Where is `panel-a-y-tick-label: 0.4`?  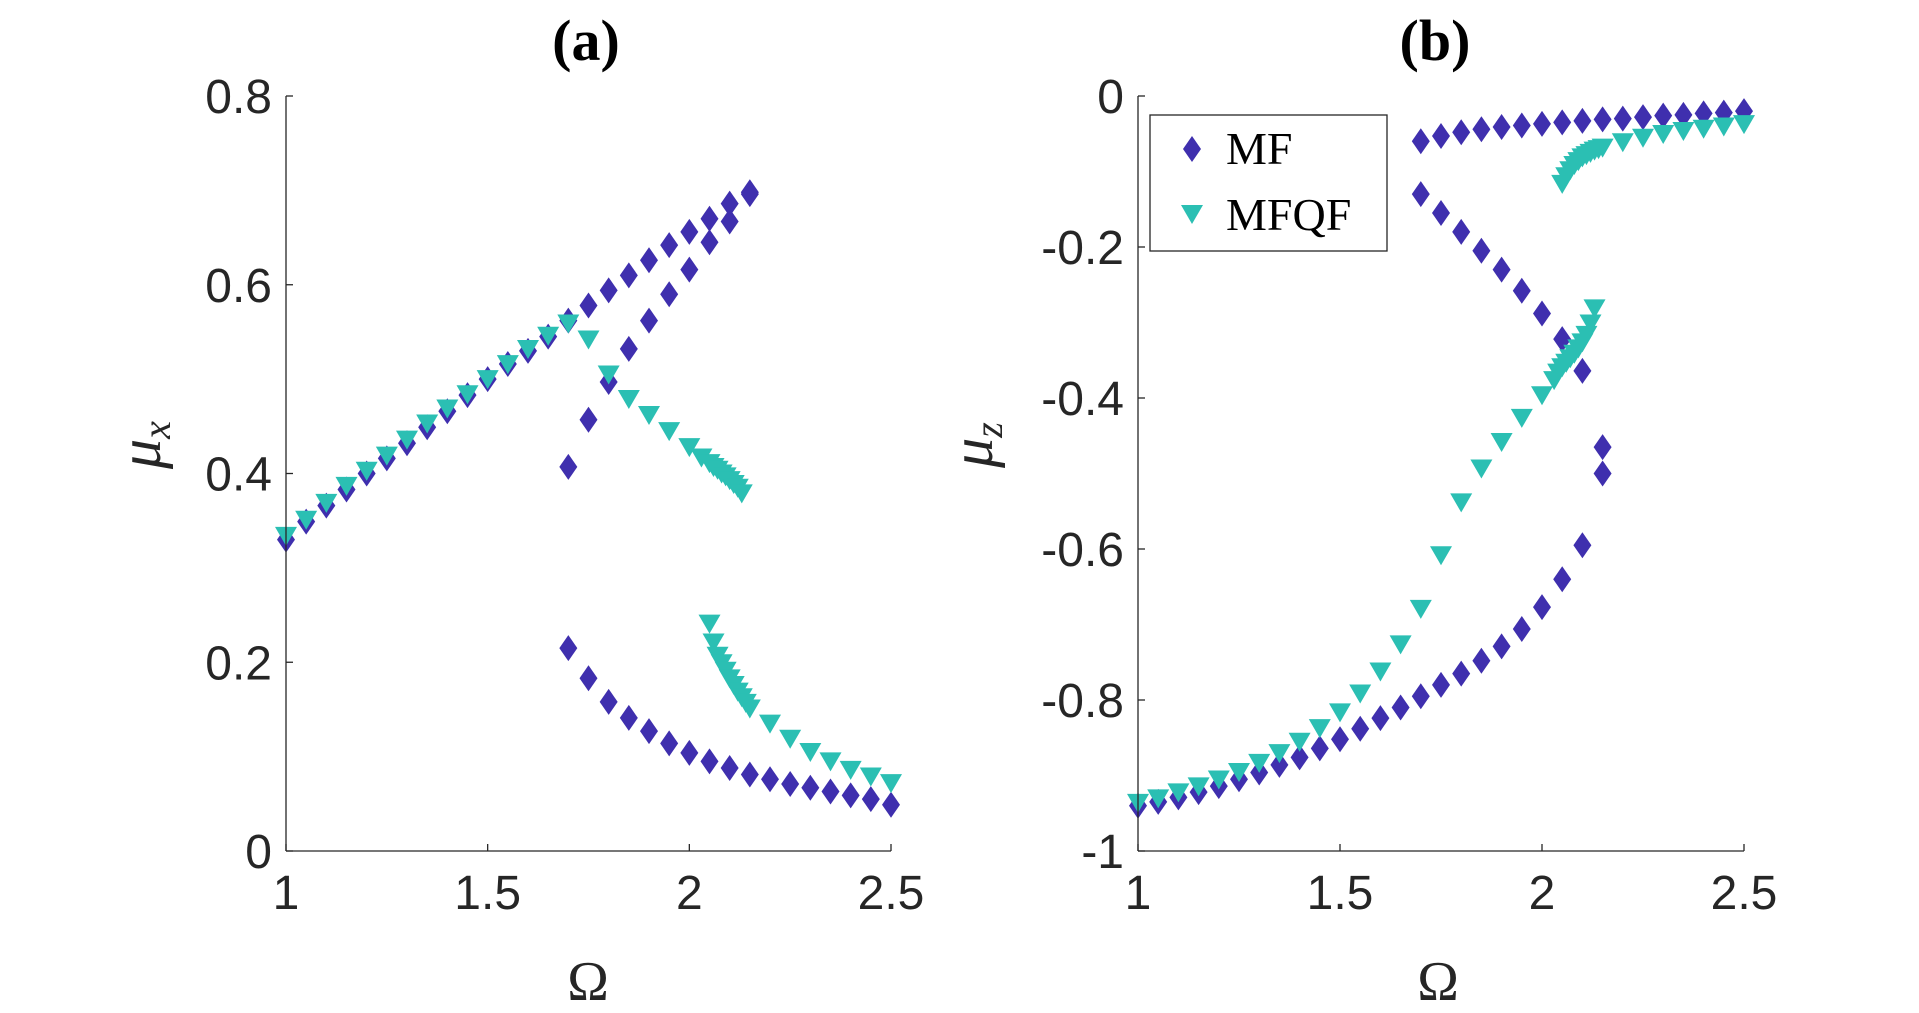 panel-a-y-tick-label: 0.4 is located at coordinates (238, 475).